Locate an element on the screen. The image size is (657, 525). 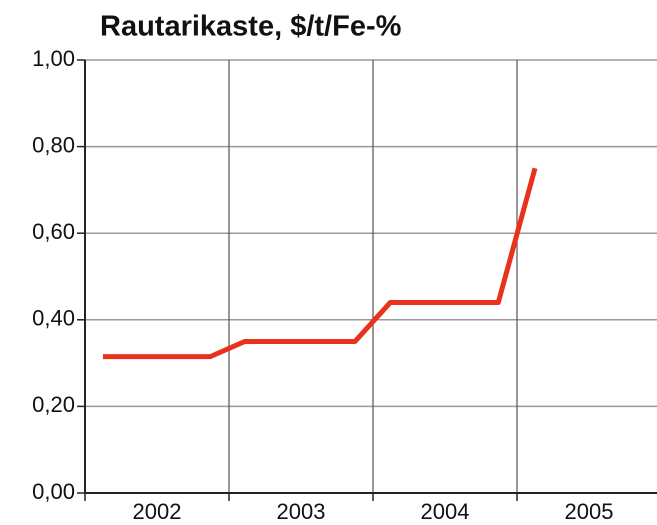
x-tick-label: 2002 is located at coordinates (157, 511).